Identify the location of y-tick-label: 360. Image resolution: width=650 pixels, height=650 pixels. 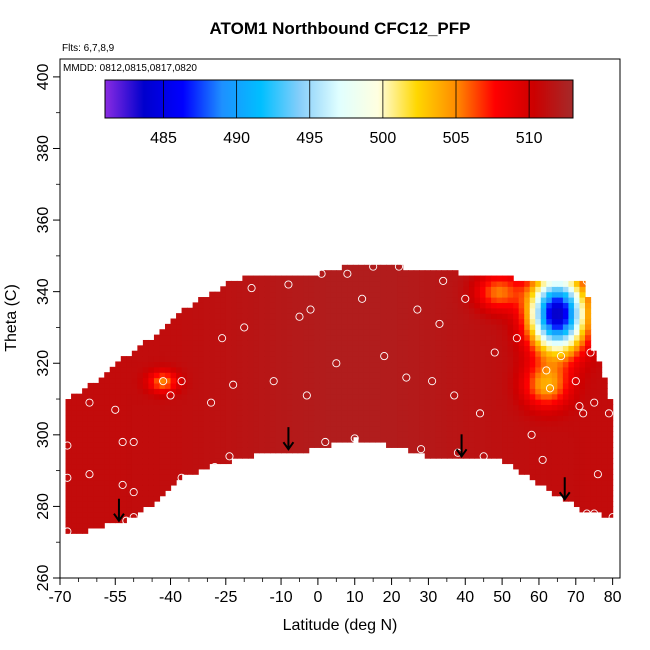
(43, 220).